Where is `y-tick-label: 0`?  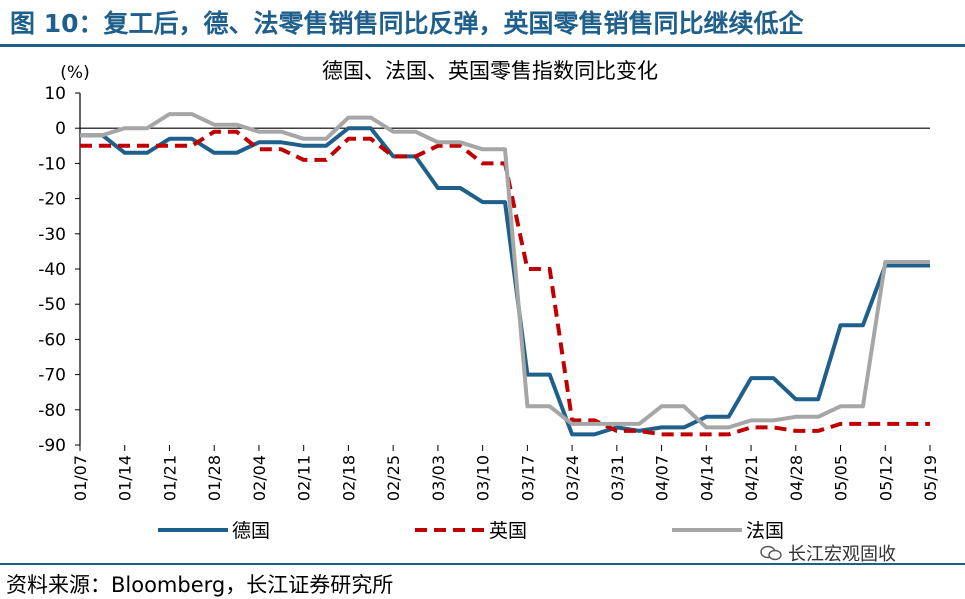
y-tick-label: 0 is located at coordinates (60, 129).